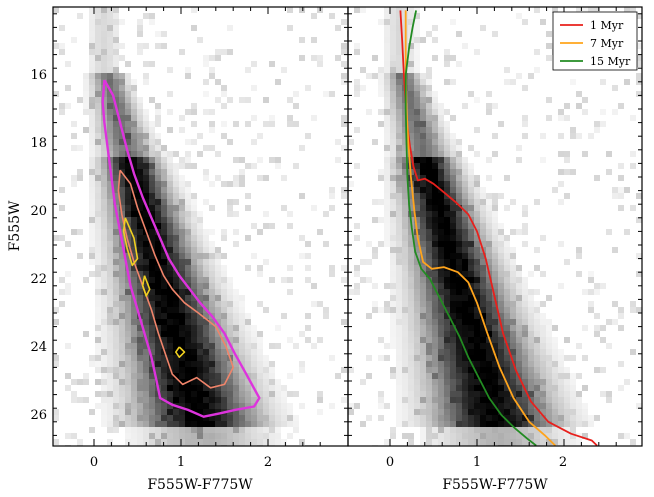 The height and width of the screenshot is (497, 654). What do you see at coordinates (38, 211) in the screenshot?
I see `y-tick-label: 20` at bounding box center [38, 211].